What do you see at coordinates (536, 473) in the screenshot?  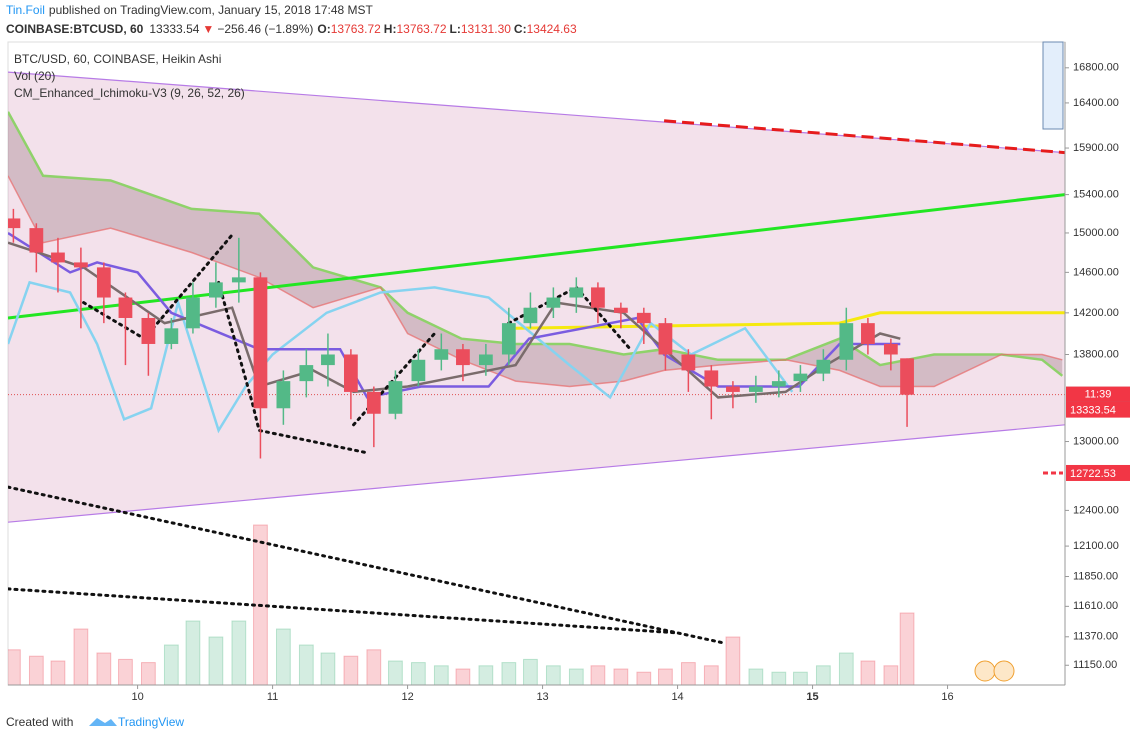 I see `channel-lower` at bounding box center [536, 473].